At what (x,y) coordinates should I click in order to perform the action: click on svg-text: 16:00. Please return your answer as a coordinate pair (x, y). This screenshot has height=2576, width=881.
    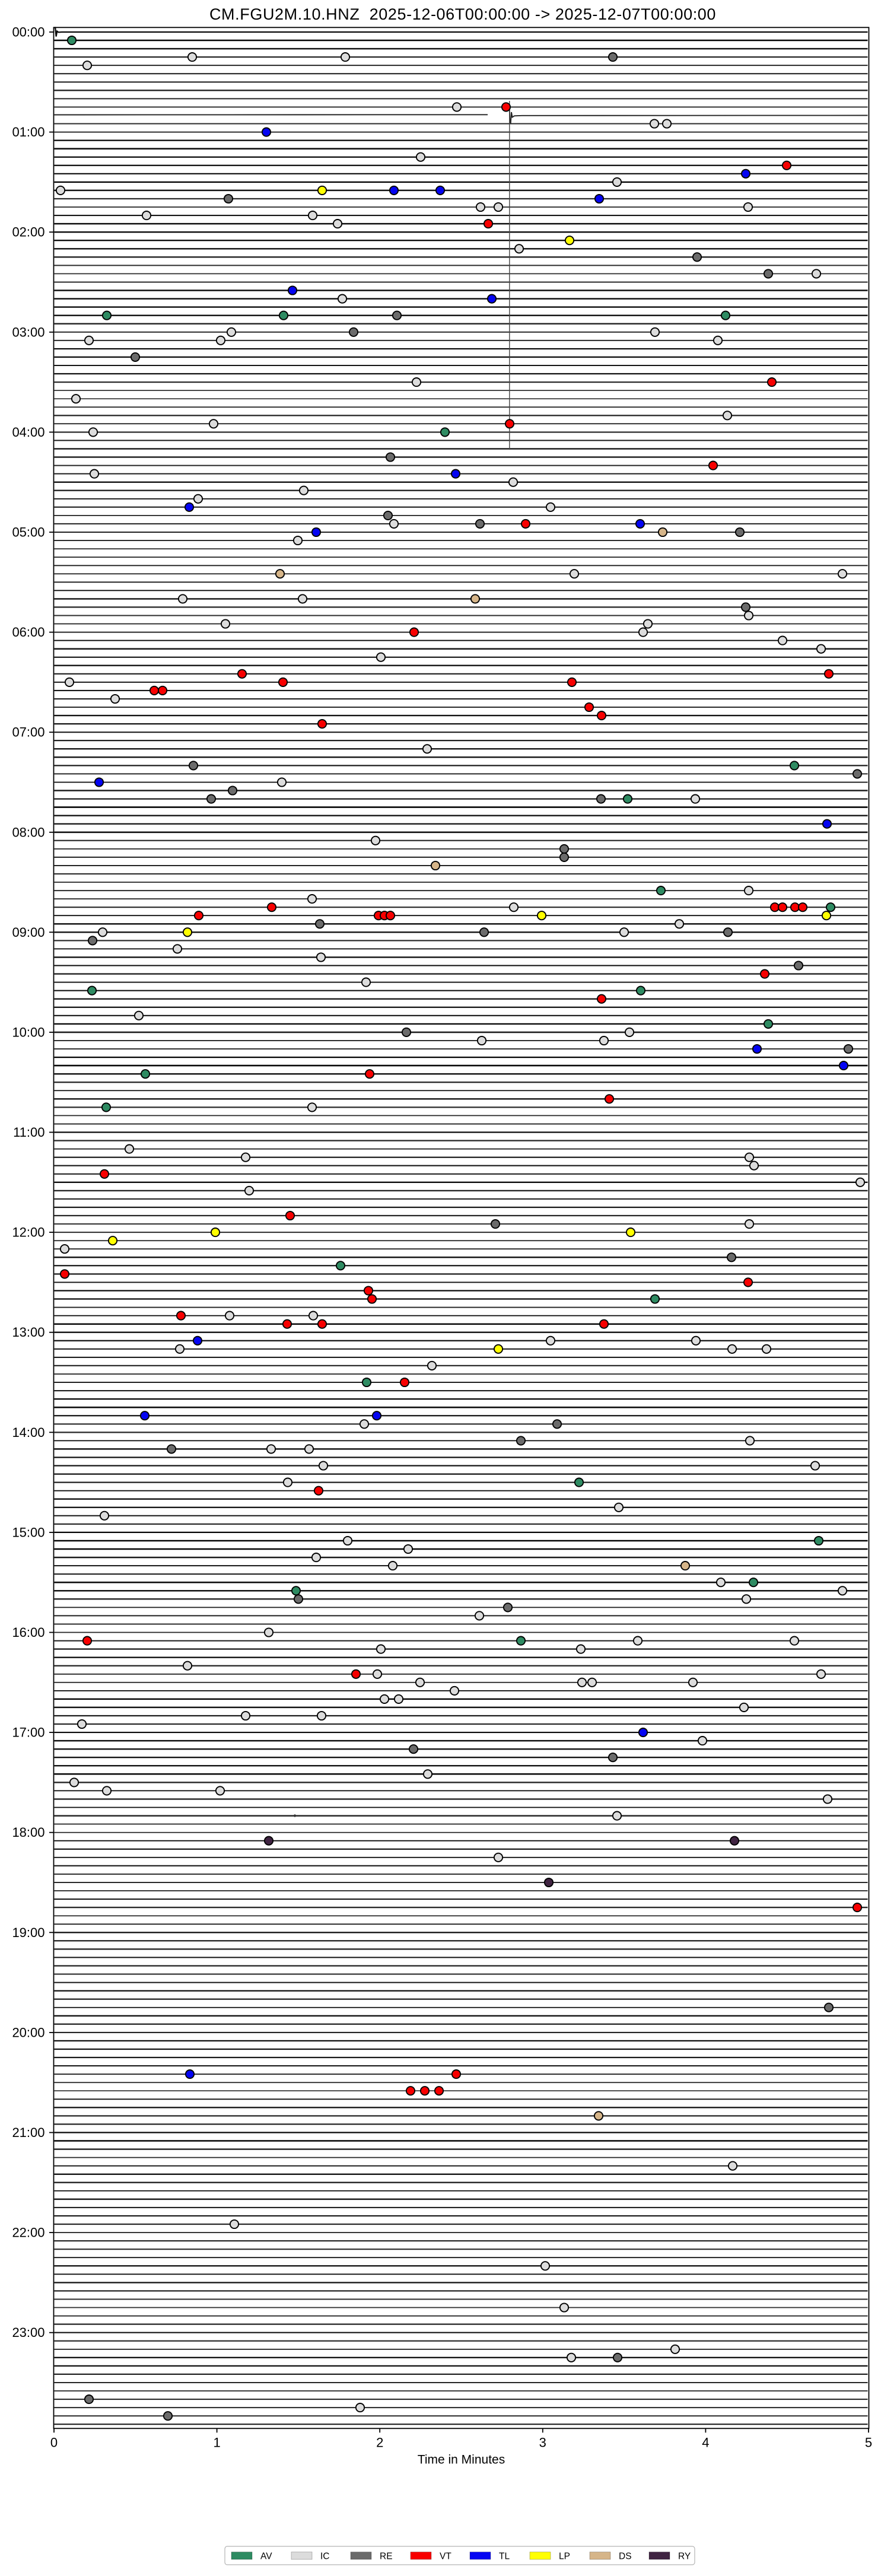
    Looking at the image, I should click on (28, 1632).